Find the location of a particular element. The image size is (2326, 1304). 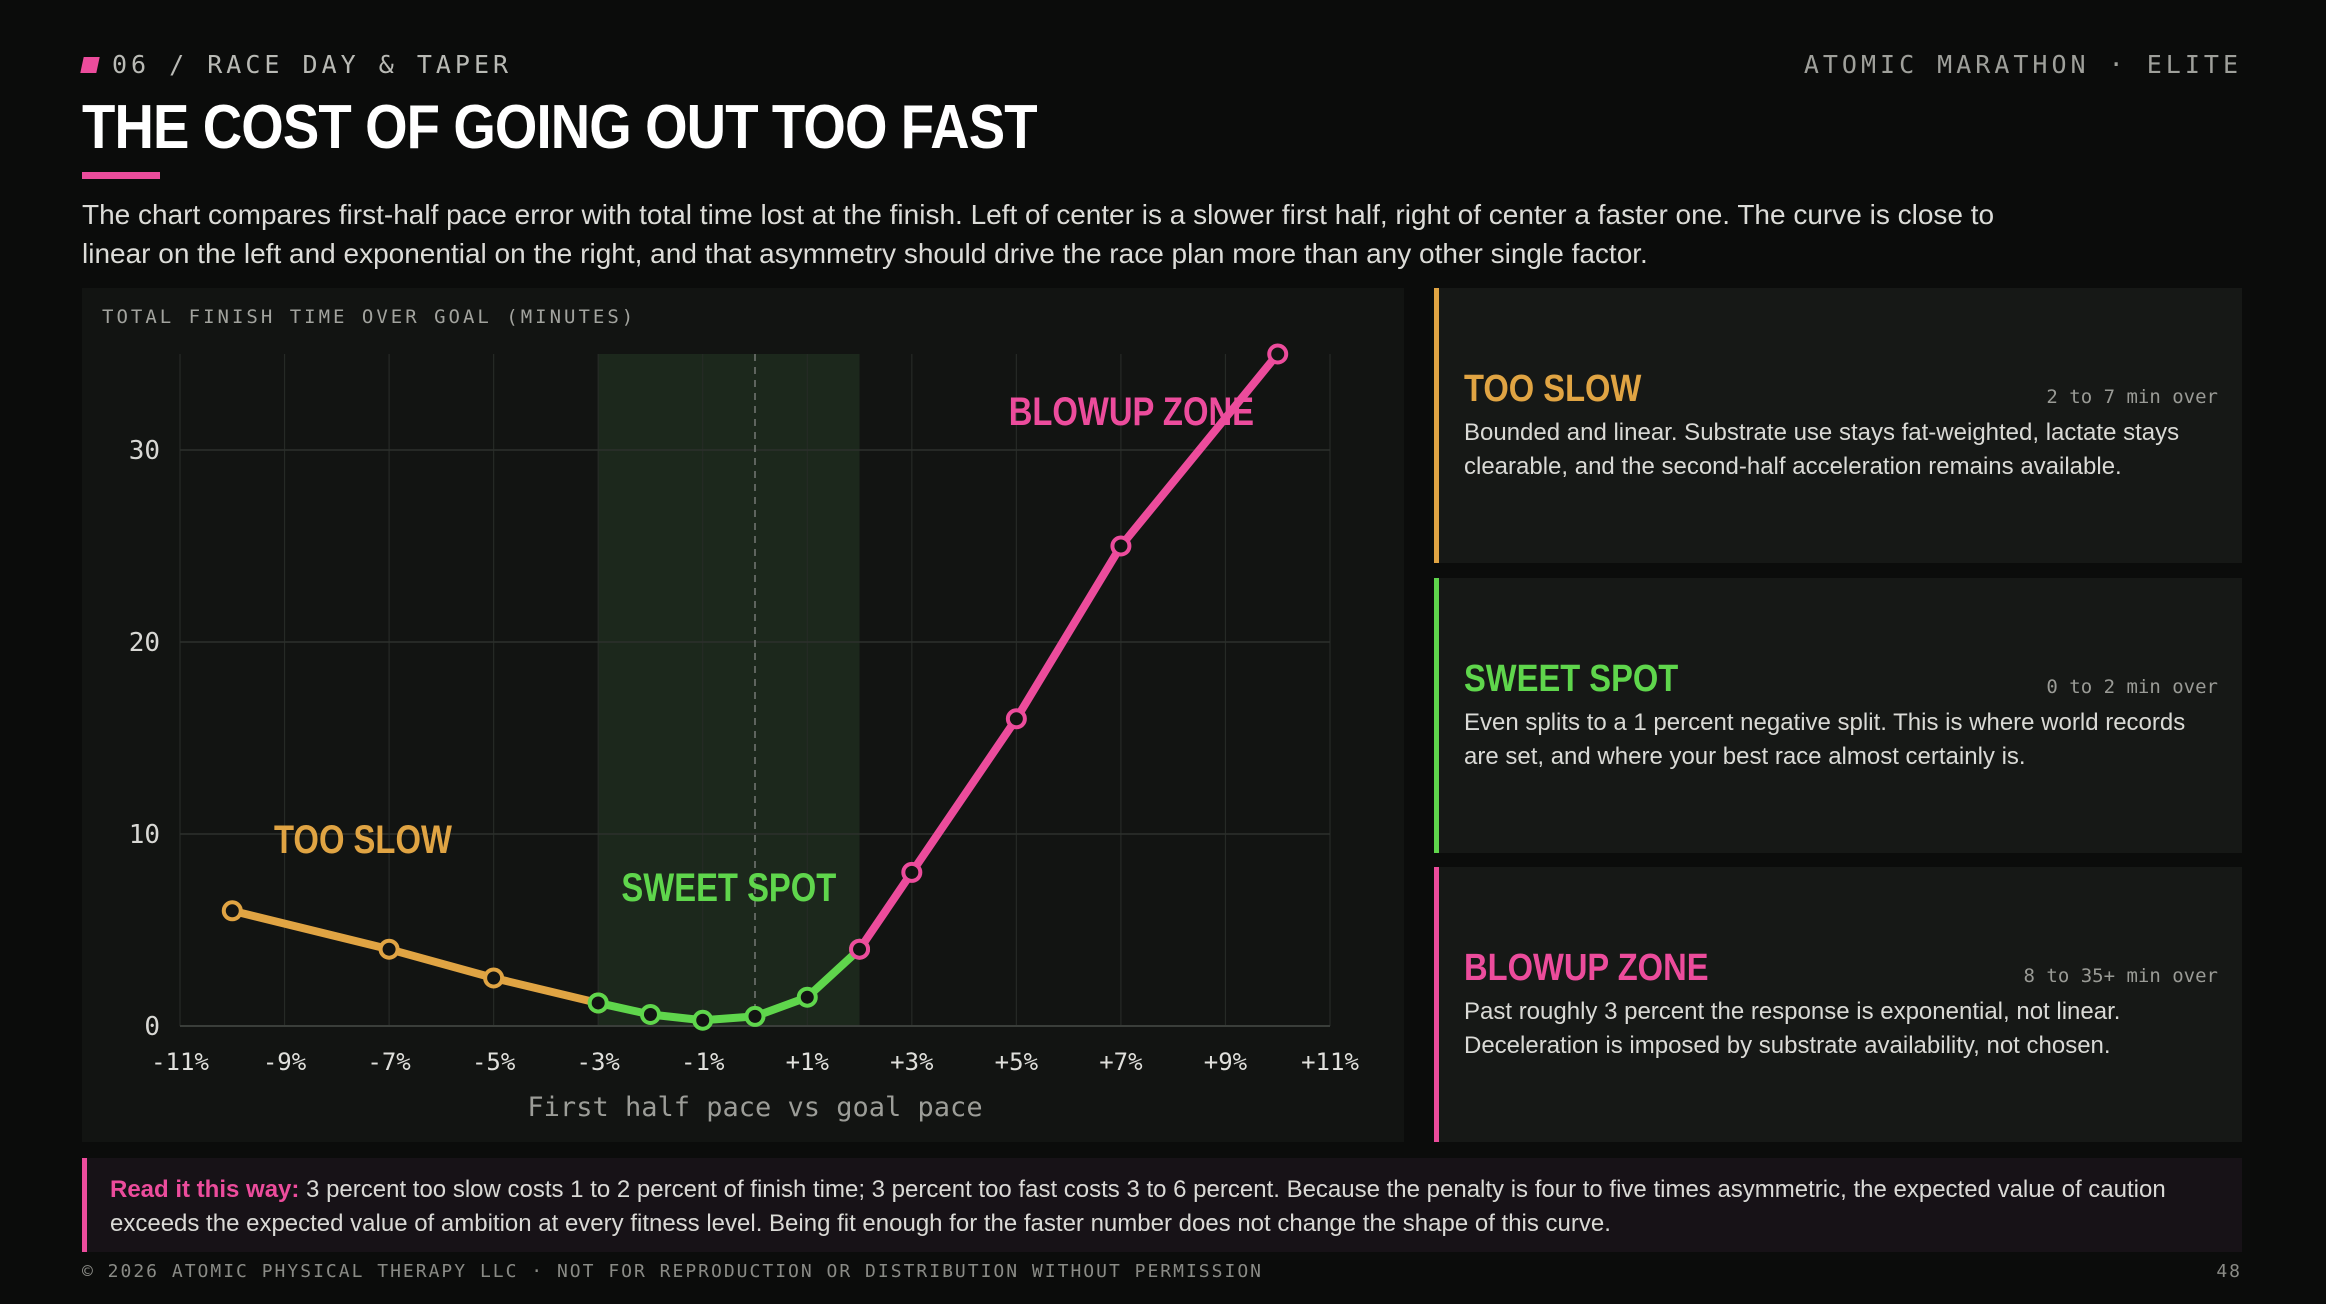

x-tick-label: -3% is located at coordinates (599, 1062).